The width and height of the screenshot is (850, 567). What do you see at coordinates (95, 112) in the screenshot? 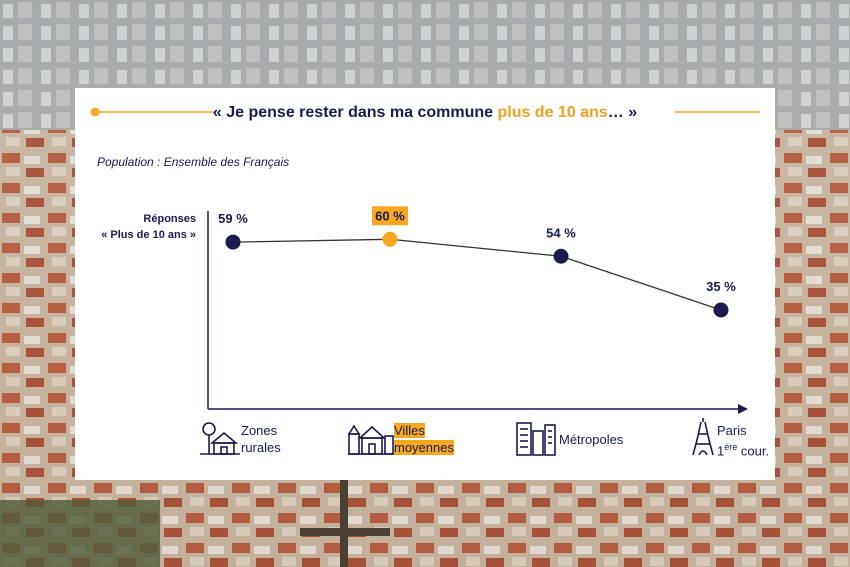
I see `title-bullet-left` at bounding box center [95, 112].